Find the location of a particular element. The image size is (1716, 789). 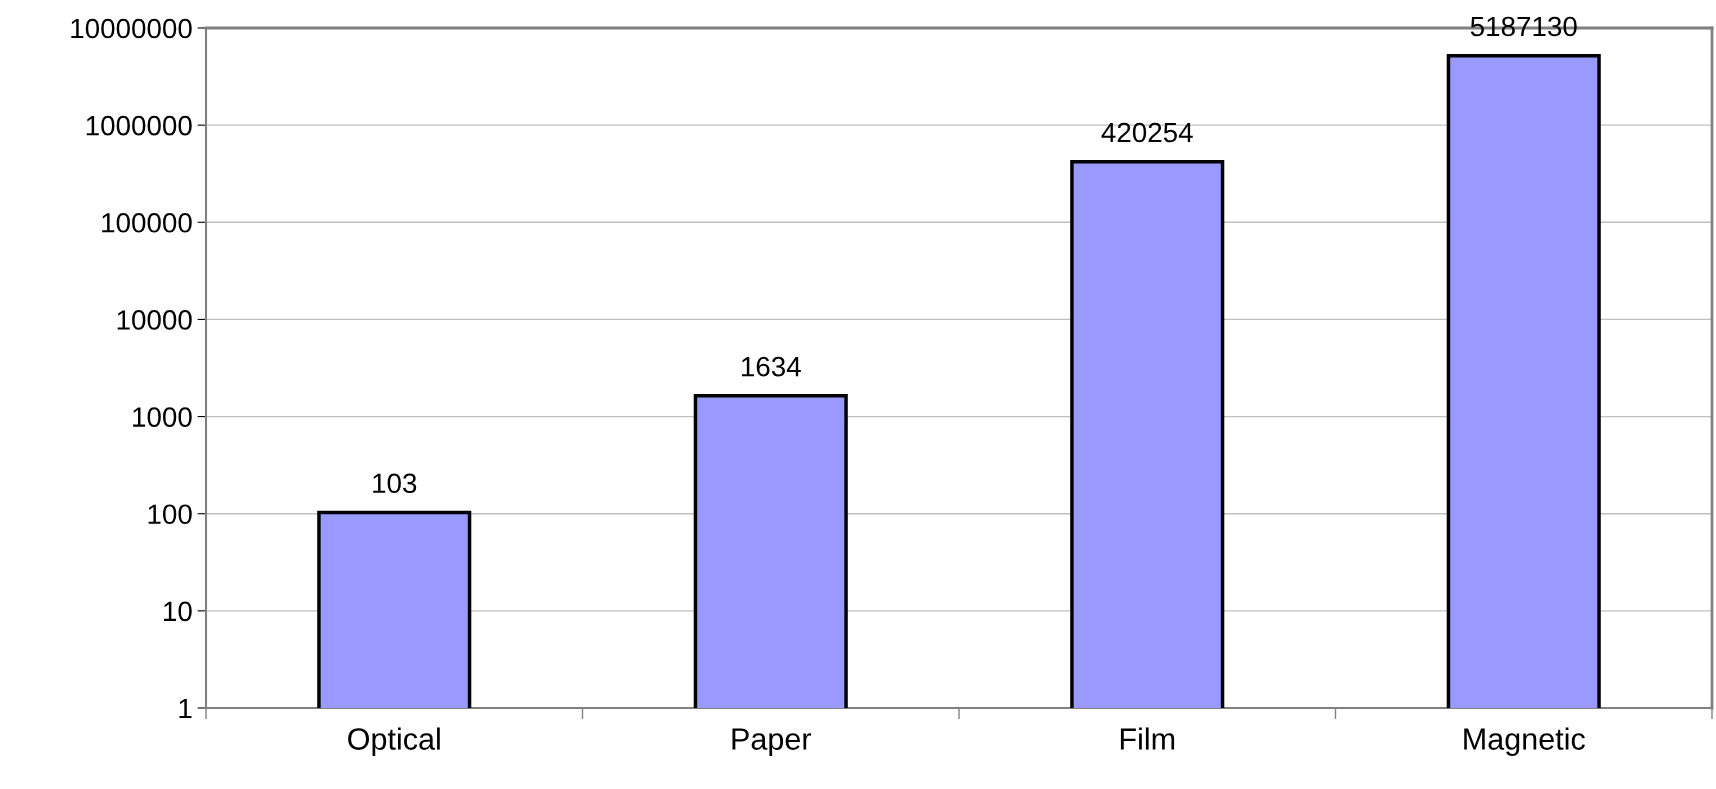

y-tick-label: 1000 is located at coordinates (162, 417).